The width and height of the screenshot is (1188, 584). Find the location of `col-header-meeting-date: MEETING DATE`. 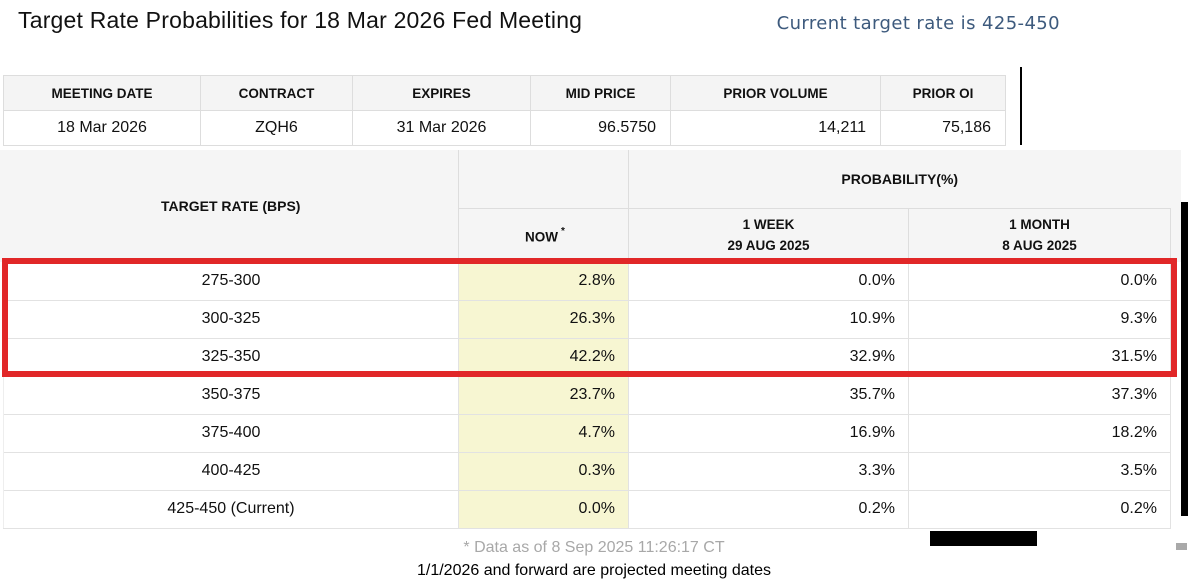

col-header-meeting-date: MEETING DATE is located at coordinates (102, 93).